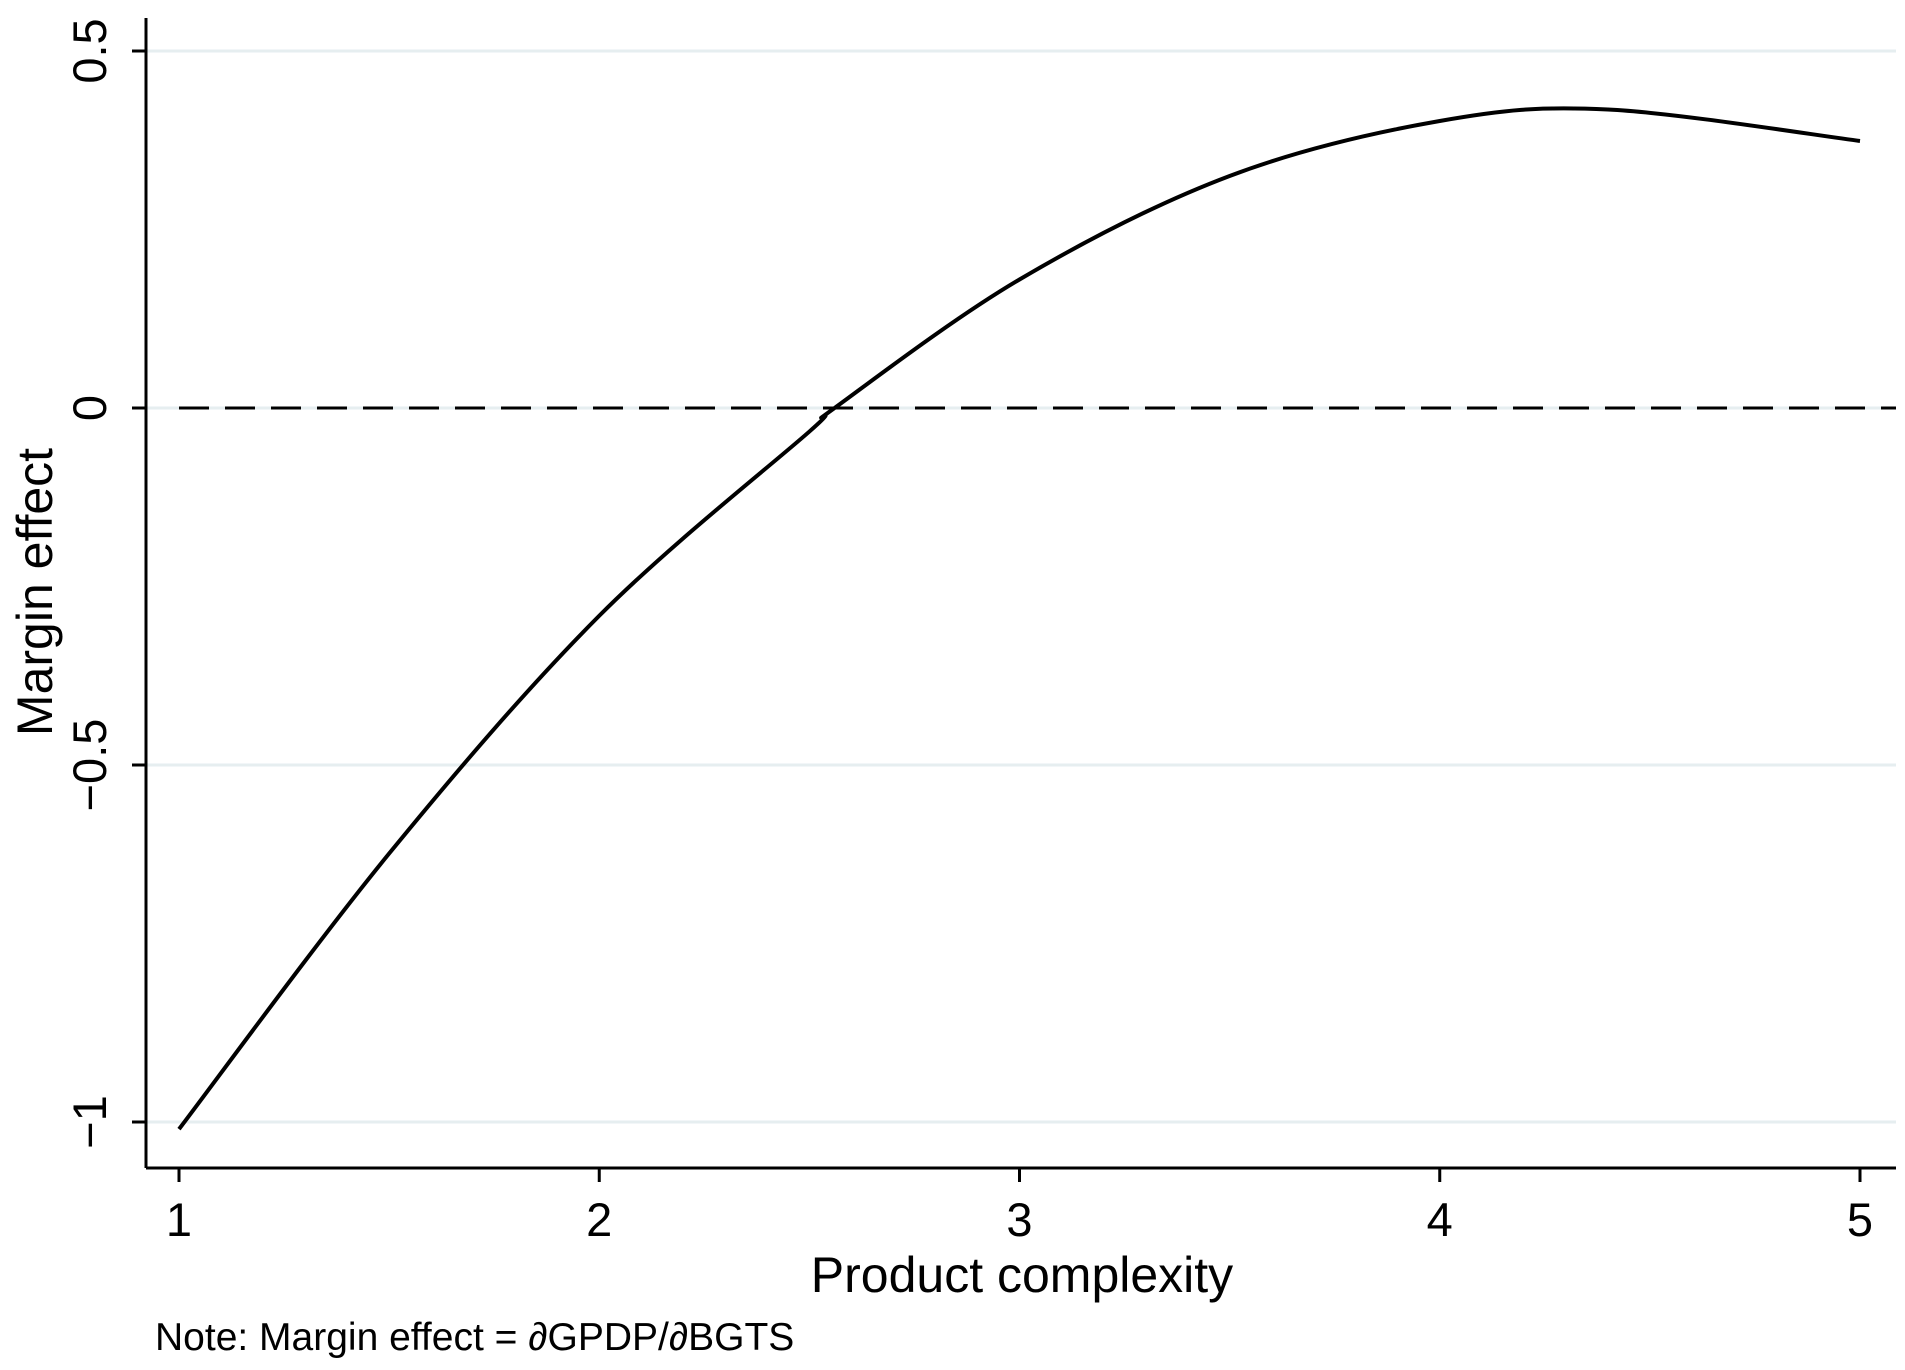 This screenshot has width=1905, height=1370. I want to click on y-tick-label: 0, so click(89, 408).